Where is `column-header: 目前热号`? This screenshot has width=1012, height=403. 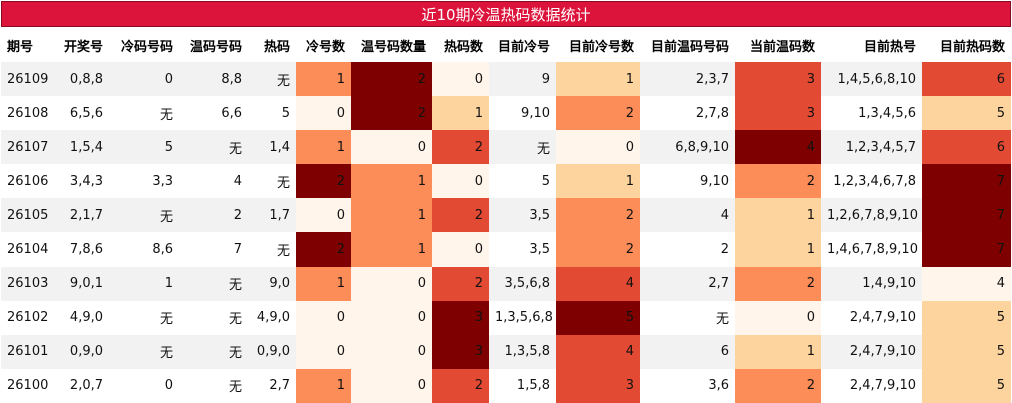
column-header: 目前热号 is located at coordinates (889, 47).